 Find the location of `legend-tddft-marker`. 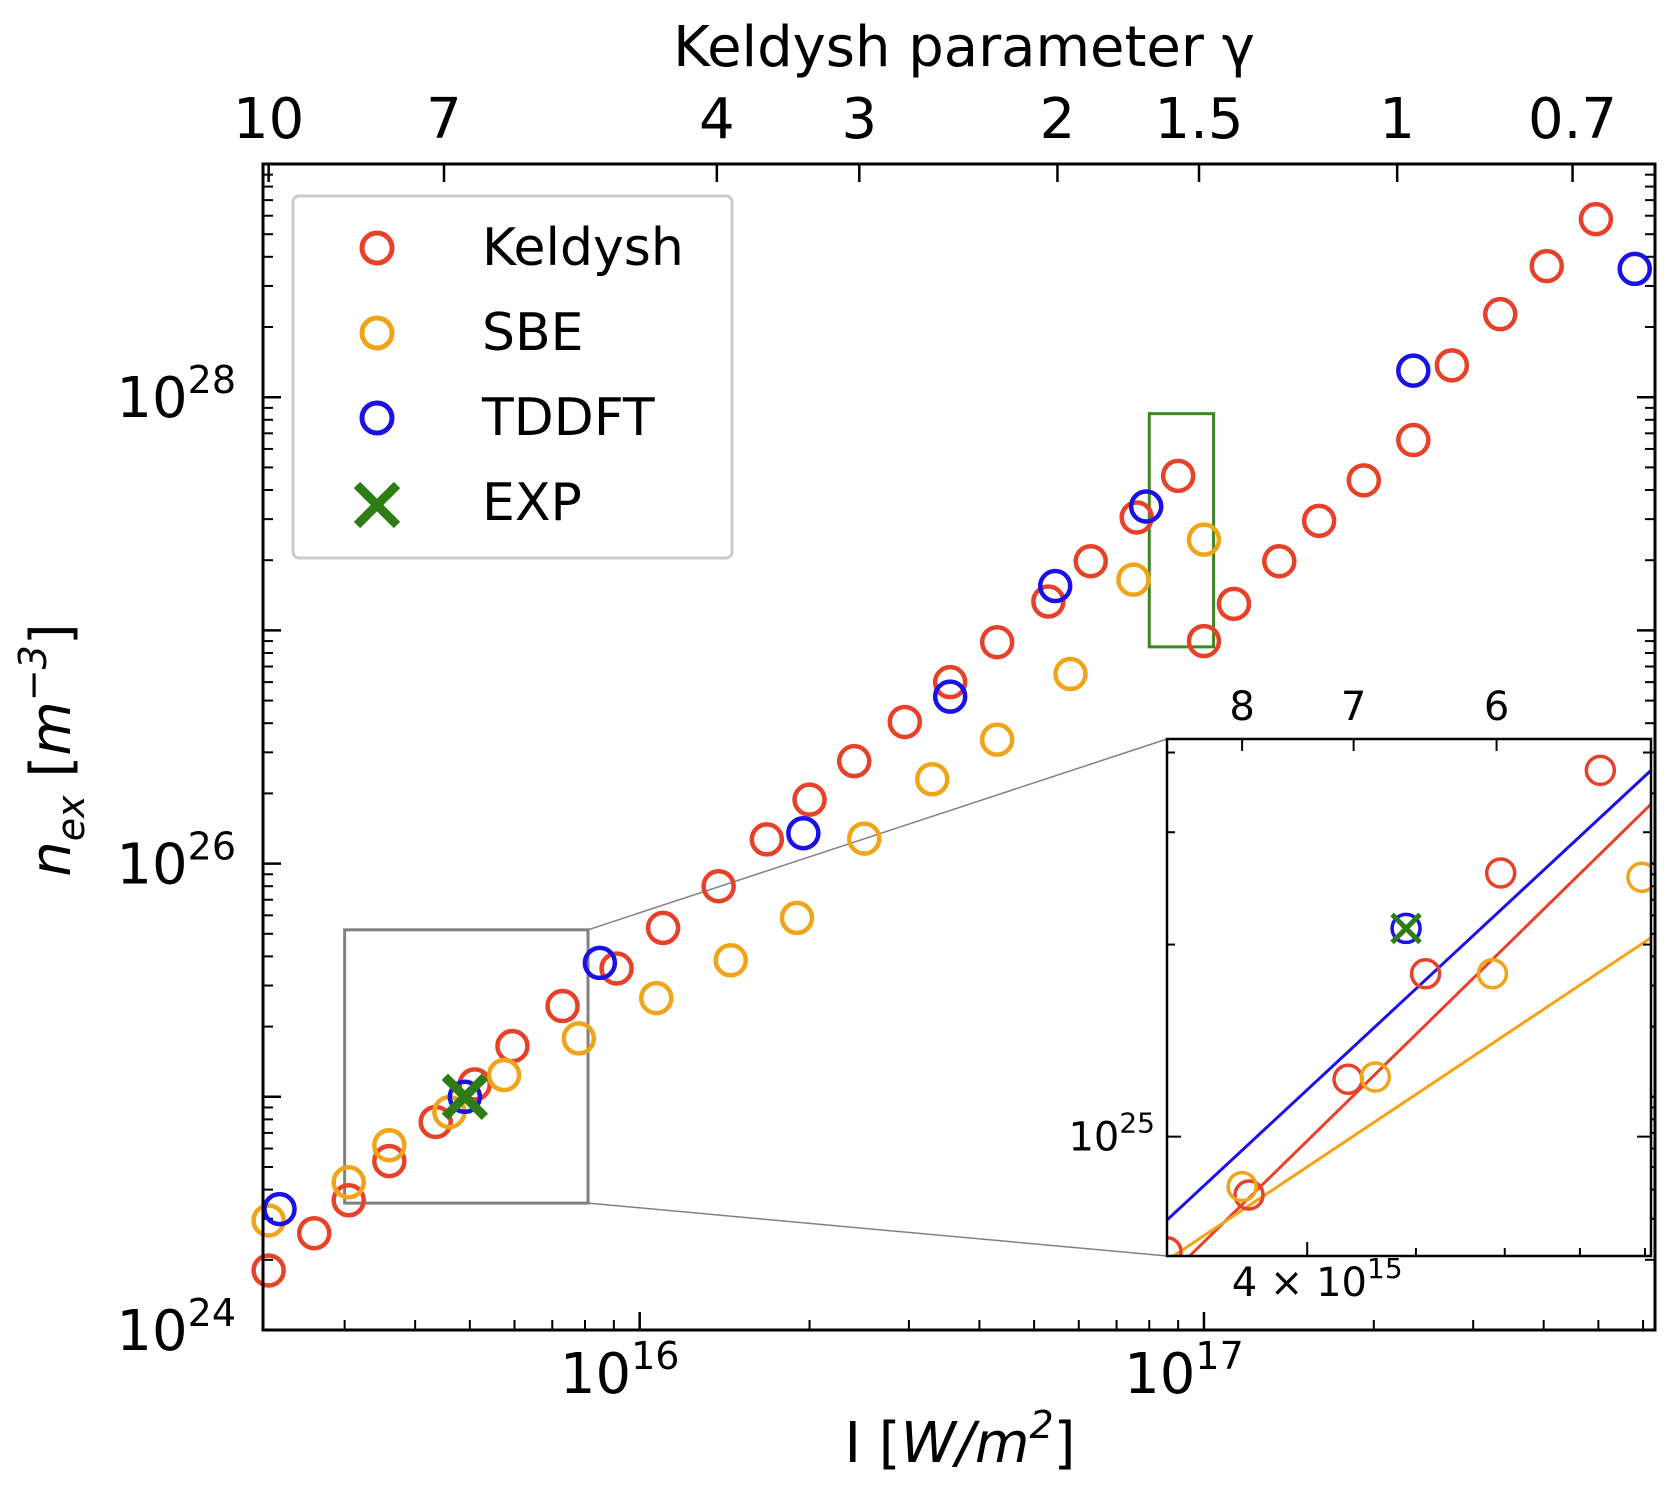

legend-tddft-marker is located at coordinates (377, 418).